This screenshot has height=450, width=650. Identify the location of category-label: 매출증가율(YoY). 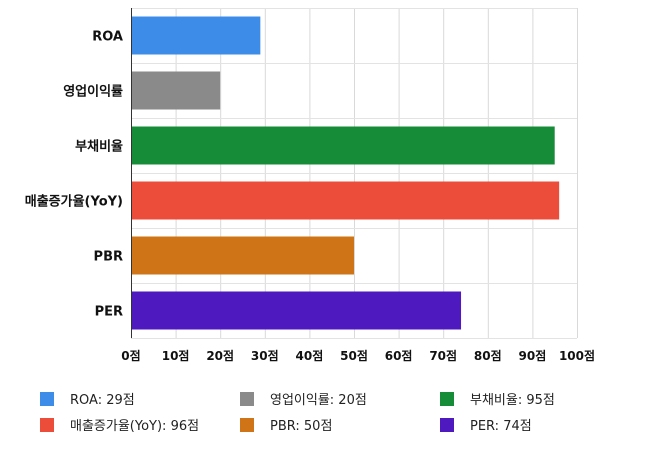
(74, 202).